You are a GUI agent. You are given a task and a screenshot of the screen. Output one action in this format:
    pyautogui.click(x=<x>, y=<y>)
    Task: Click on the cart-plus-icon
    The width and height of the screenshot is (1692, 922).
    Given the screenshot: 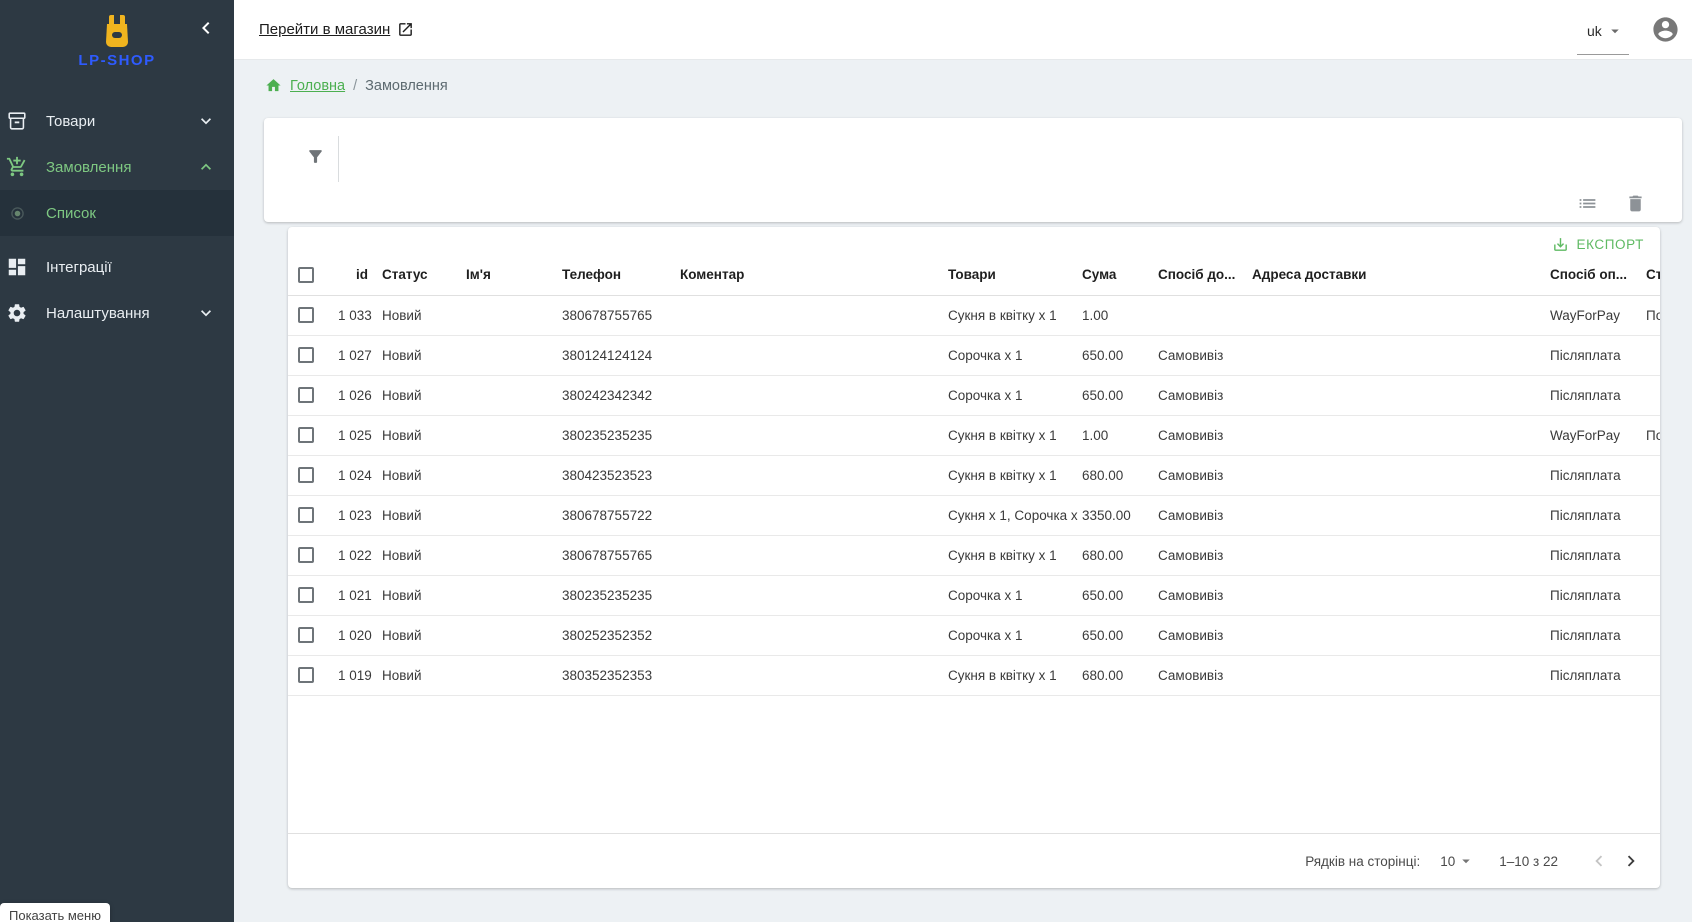 What is the action you would take?
    pyautogui.click(x=17, y=167)
    